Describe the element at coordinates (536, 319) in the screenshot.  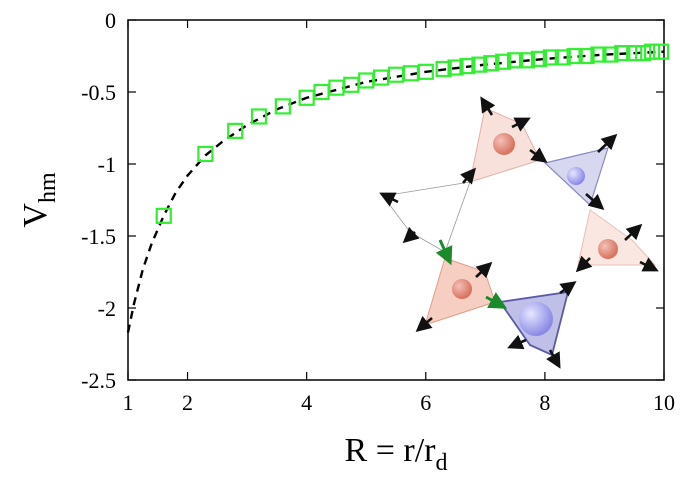
I see `sphere-blue-large` at that location.